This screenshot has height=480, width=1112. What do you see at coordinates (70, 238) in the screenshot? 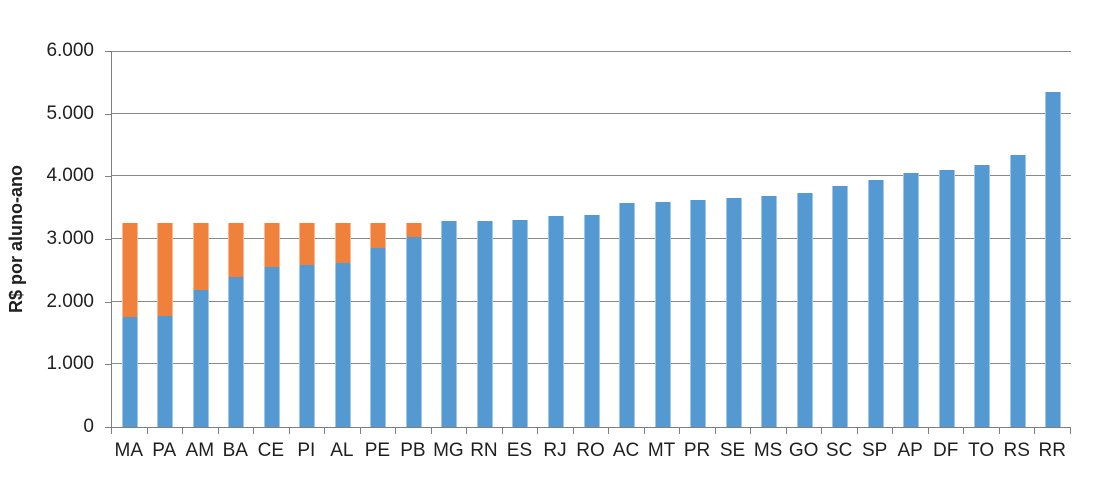
I see `y-tick-label: 3.000` at bounding box center [70, 238].